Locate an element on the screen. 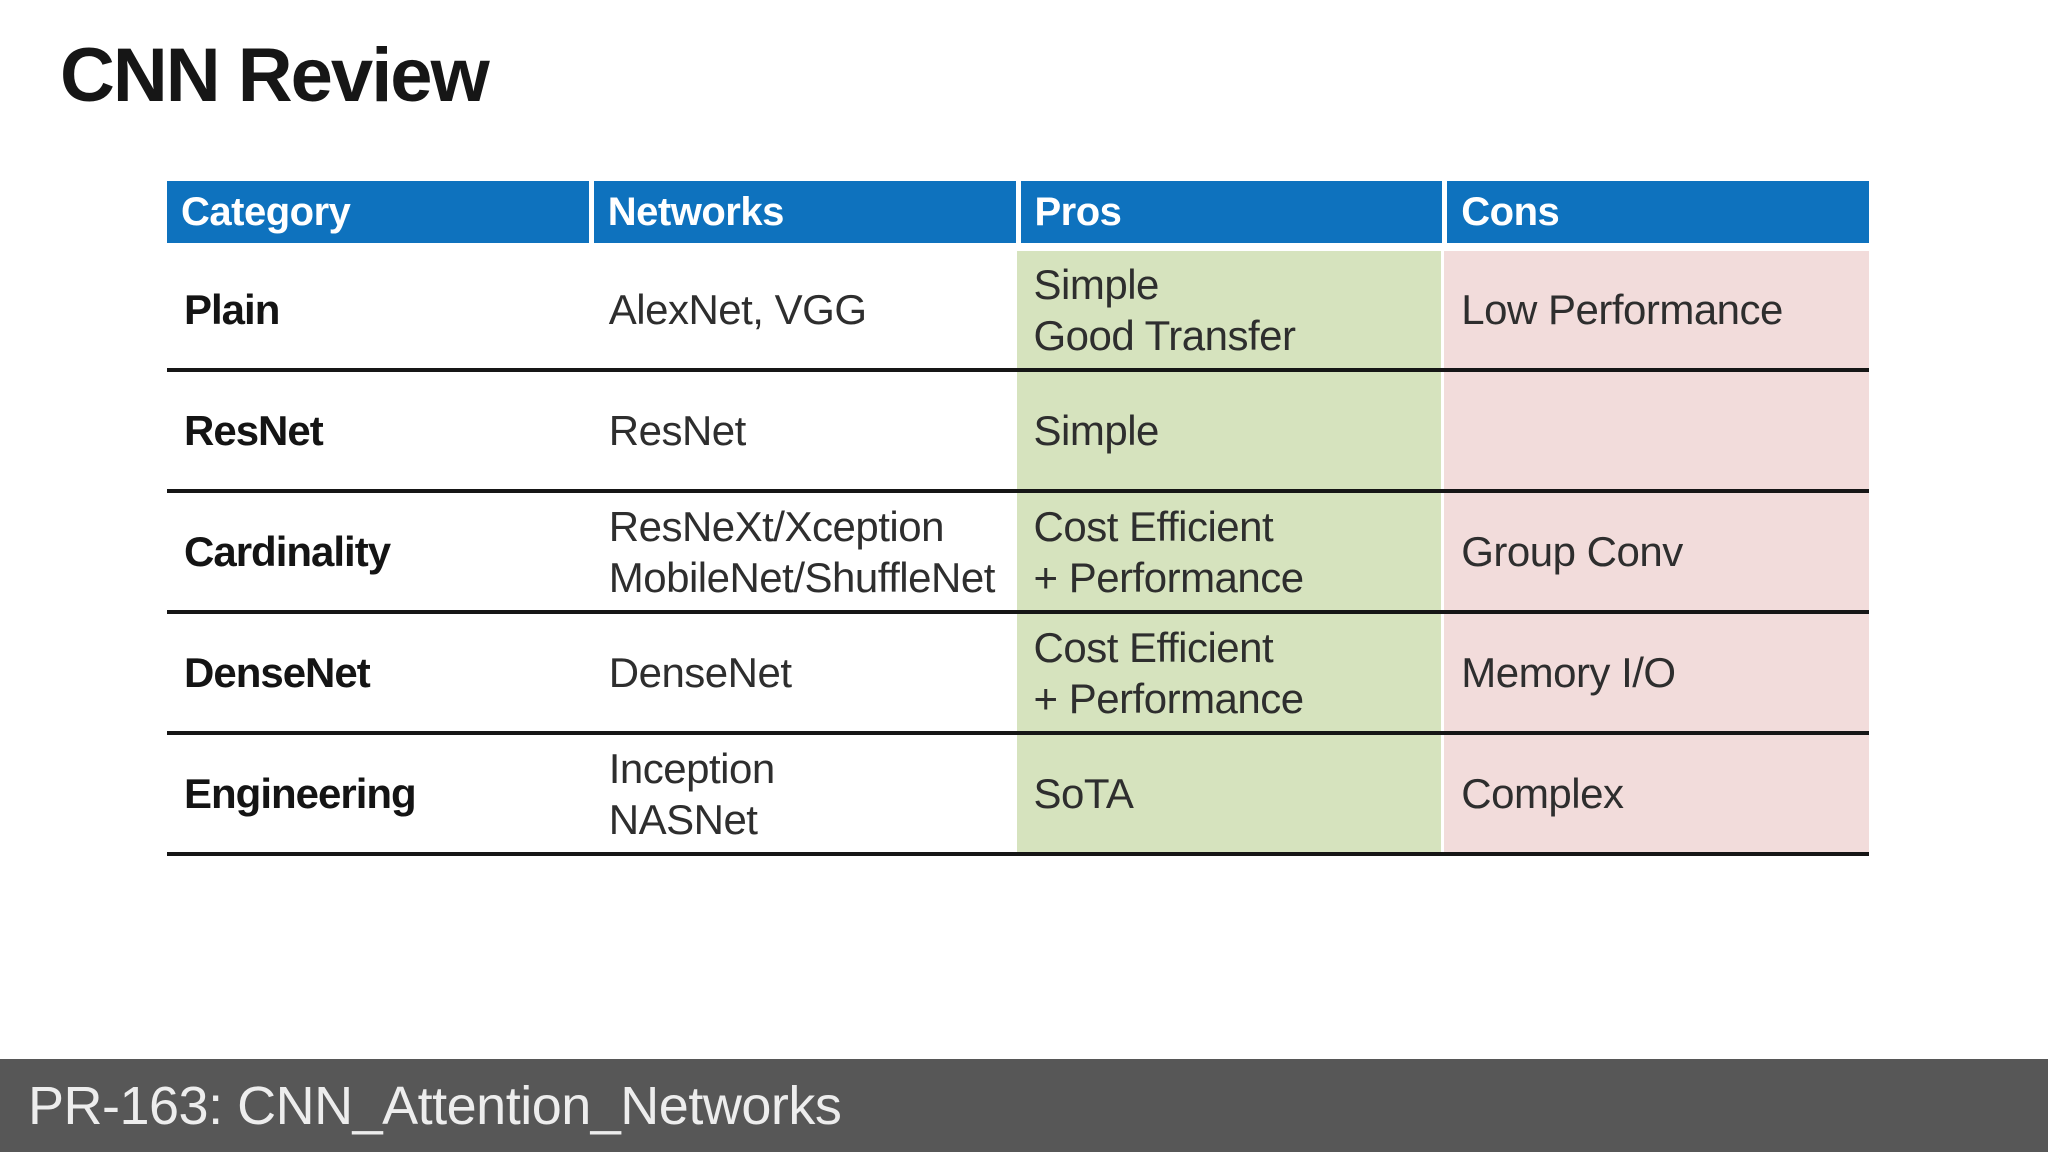 The height and width of the screenshot is (1152, 2048). cell-line: Good Transfer is located at coordinates (1164, 335).